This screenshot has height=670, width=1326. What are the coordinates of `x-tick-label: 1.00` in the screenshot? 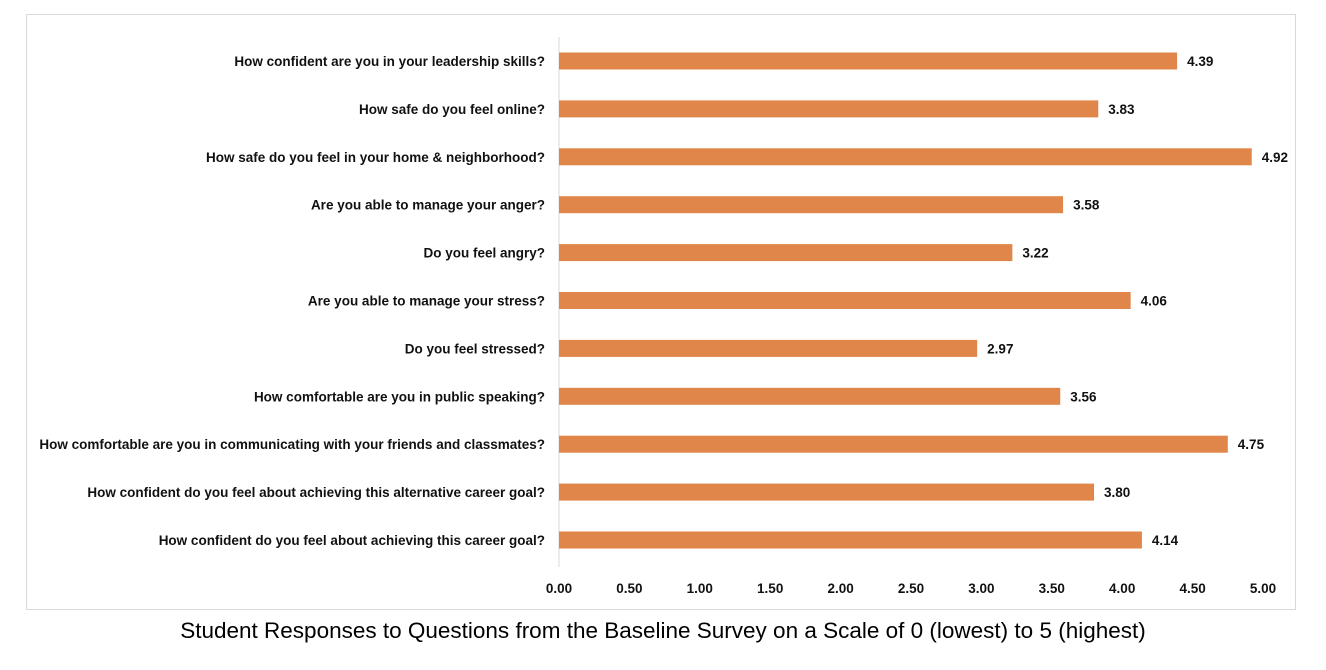 It's located at (700, 588).